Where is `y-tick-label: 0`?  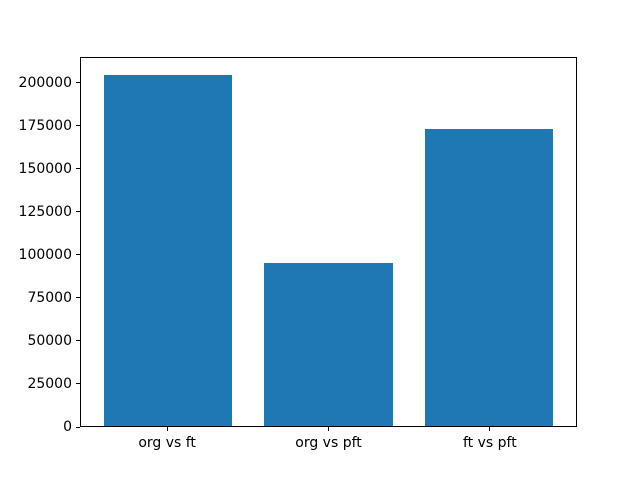
y-tick-label: 0 is located at coordinates (67, 427).